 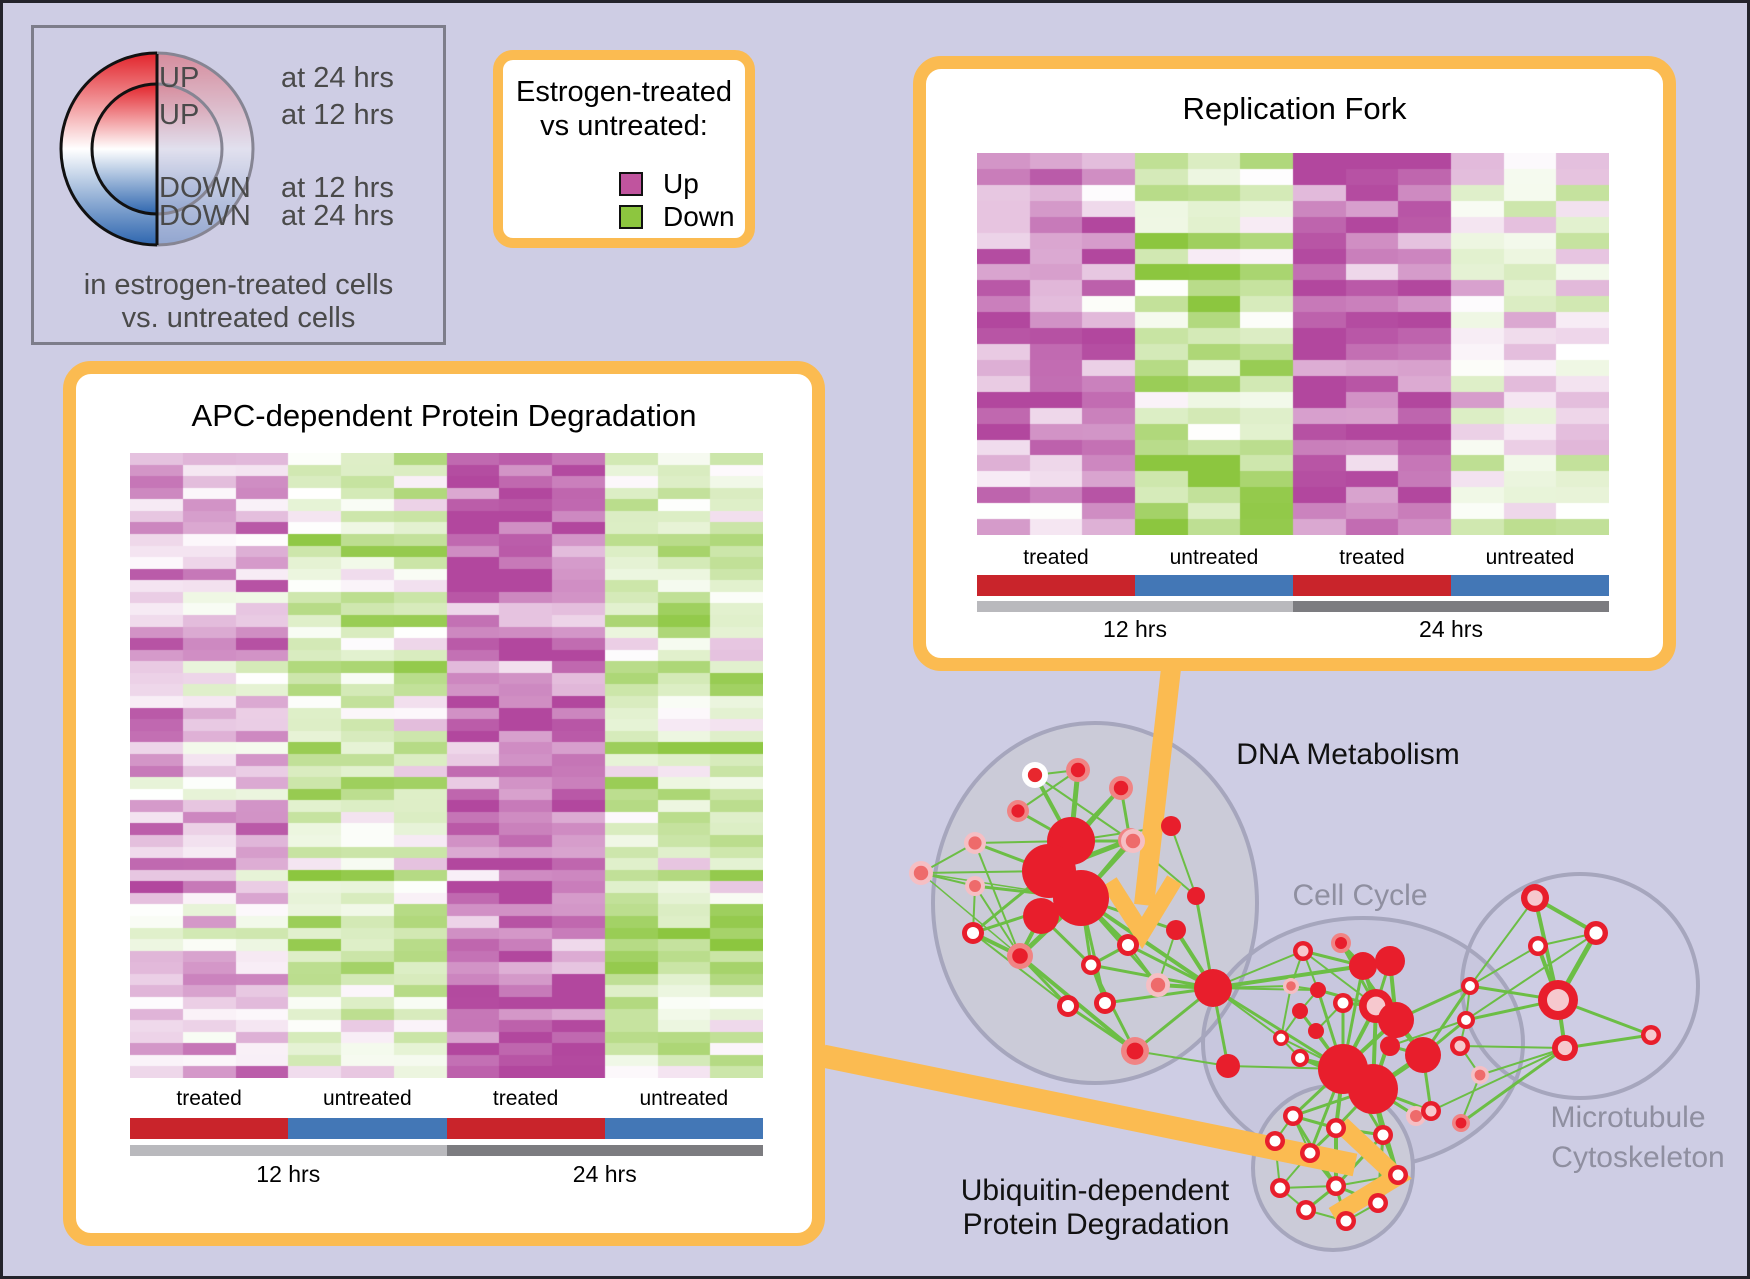 What do you see at coordinates (1293, 558) in the screenshot?
I see `rf-group-labels: treated untreated treated untreated` at bounding box center [1293, 558].